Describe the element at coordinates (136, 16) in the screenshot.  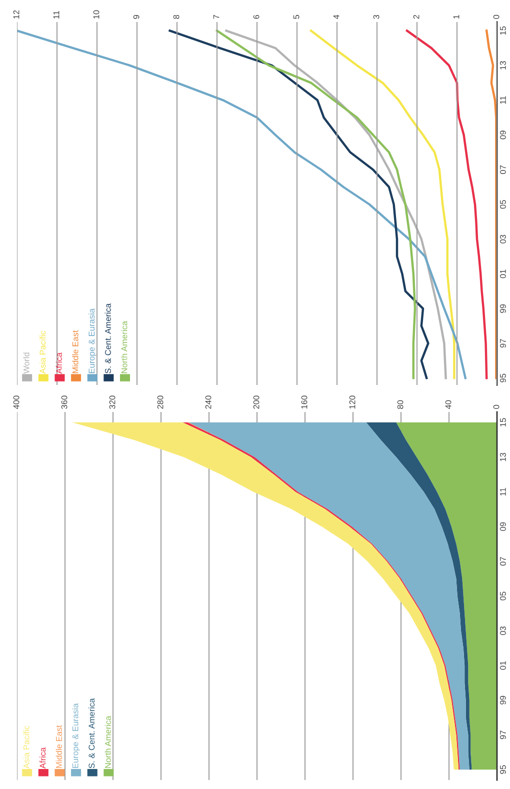
I see `x-tick-label: 9` at that location.